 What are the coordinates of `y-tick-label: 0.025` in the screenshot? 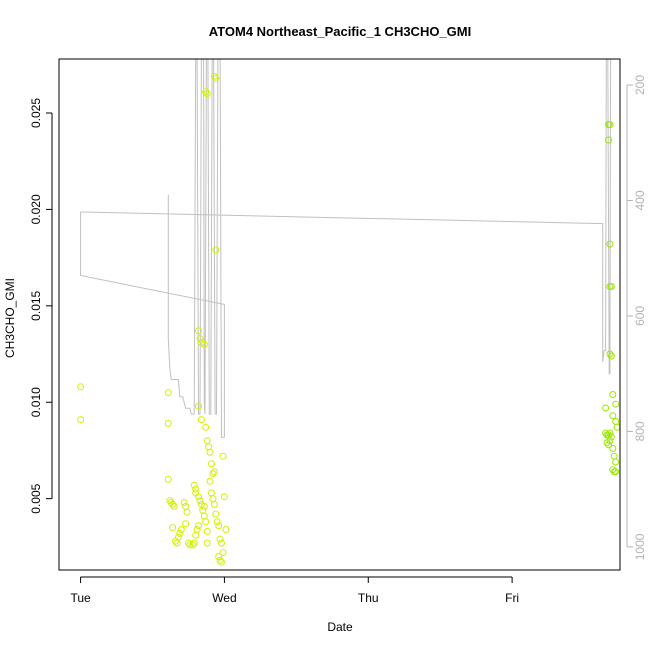 It's located at (36, 113).